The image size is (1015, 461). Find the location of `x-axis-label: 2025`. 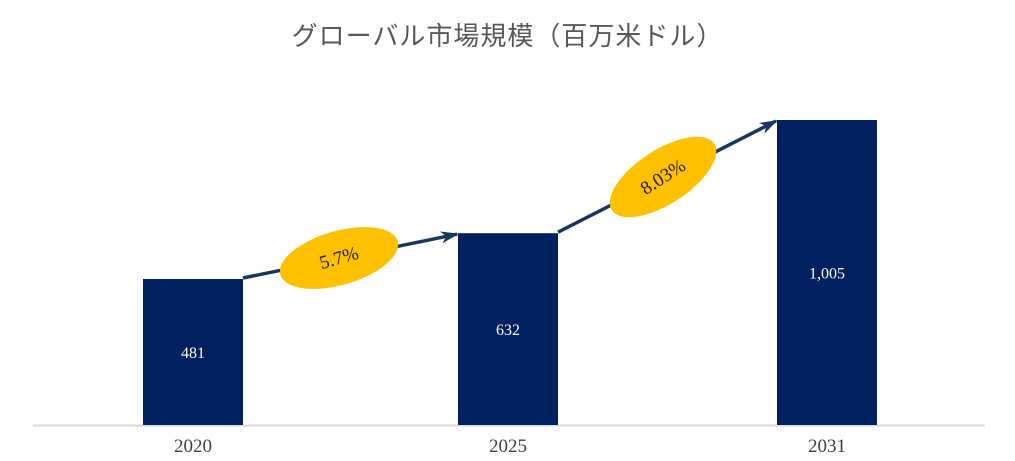

x-axis-label: 2025 is located at coordinates (508, 446).